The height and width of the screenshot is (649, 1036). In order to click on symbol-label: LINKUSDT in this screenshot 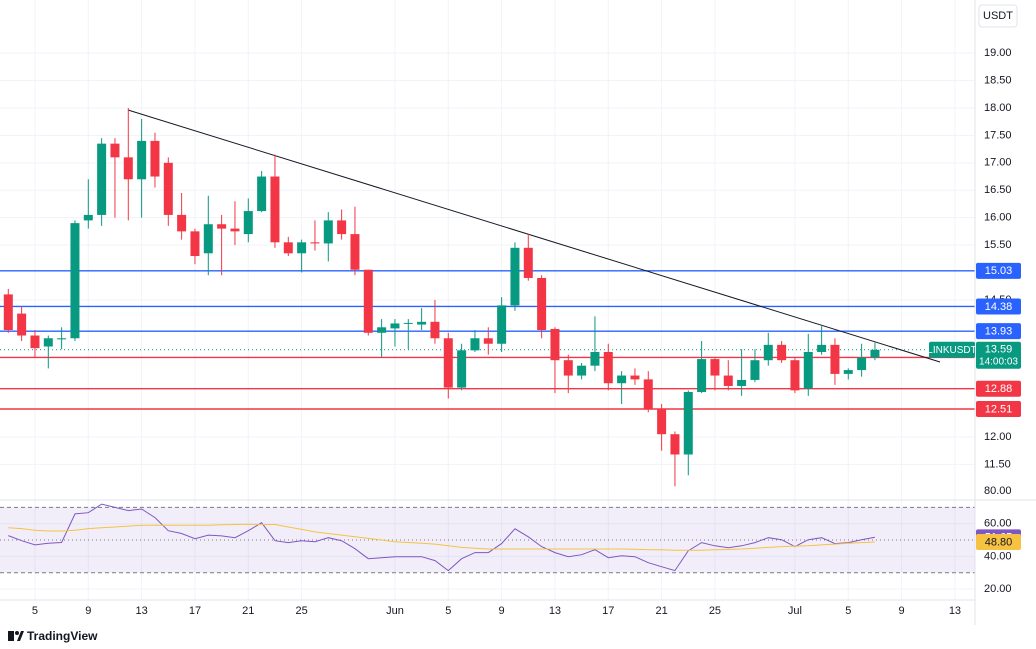, I will do `click(951, 350)`.